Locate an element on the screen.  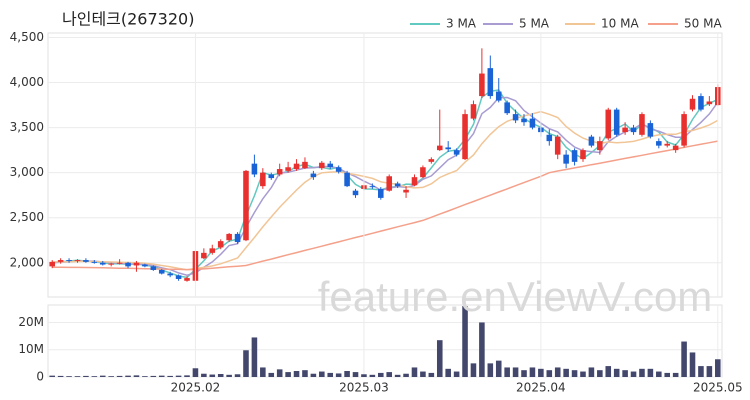
x-tick-label: 2025.04 is located at coordinates (541, 388).